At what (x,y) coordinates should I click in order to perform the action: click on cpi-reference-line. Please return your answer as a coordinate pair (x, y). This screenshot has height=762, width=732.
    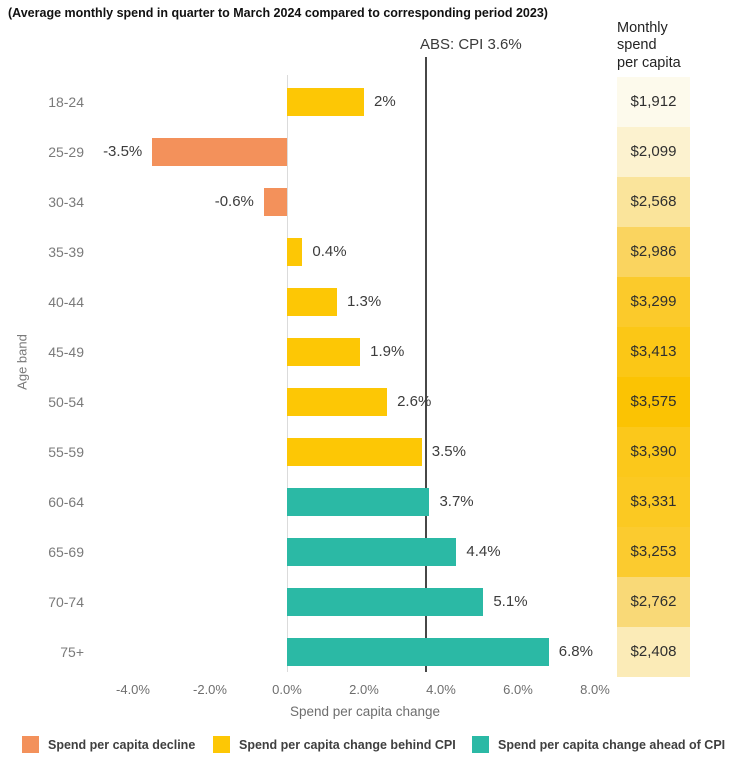
    Looking at the image, I should click on (426, 364).